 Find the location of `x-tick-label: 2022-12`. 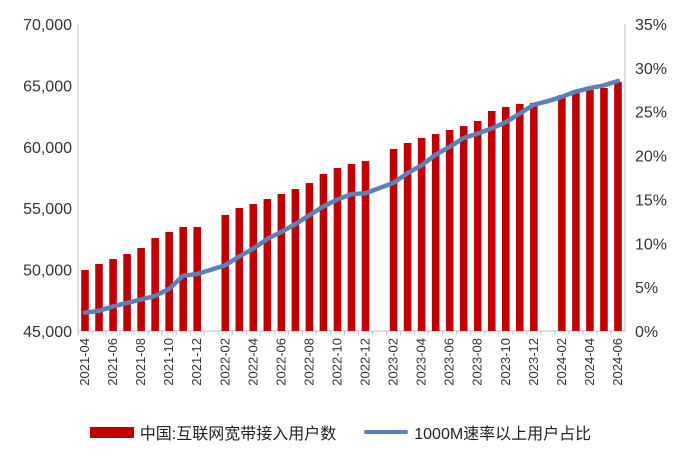

x-tick-label: 2022-12 is located at coordinates (365, 362).